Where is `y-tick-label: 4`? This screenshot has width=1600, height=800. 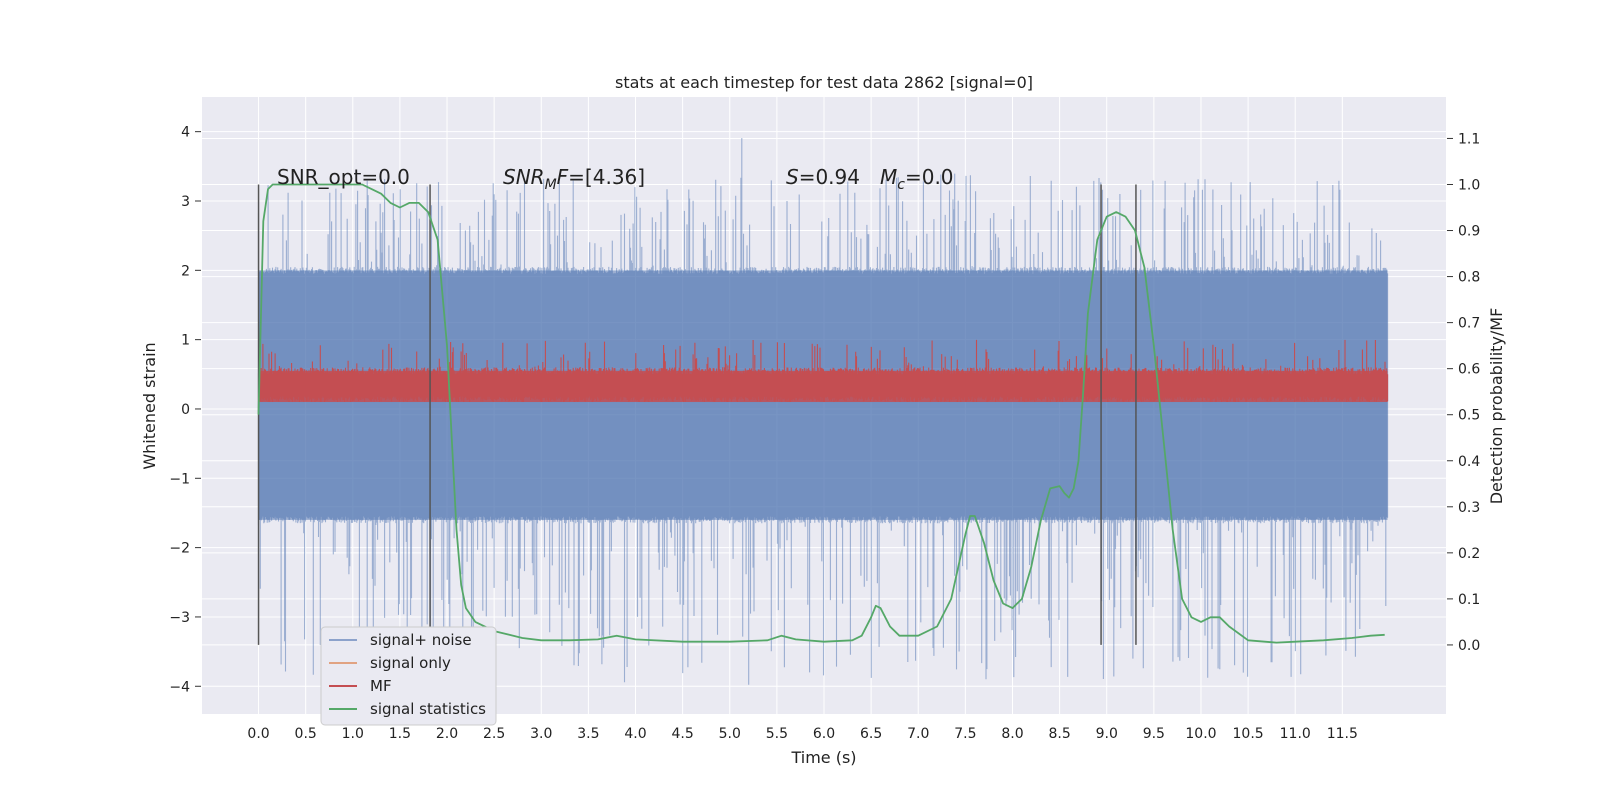 y-tick-label: 4 is located at coordinates (185, 133).